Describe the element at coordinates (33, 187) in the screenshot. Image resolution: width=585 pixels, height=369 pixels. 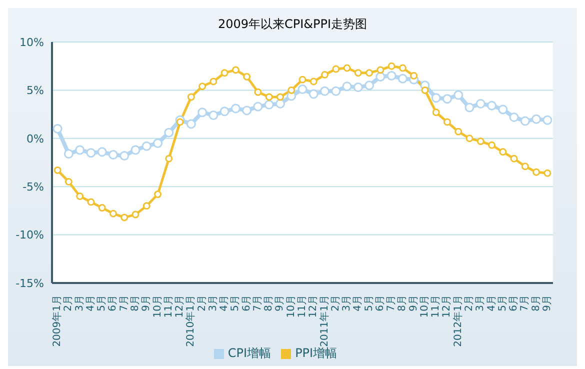
I see `y-tick-label: -5%` at that location.